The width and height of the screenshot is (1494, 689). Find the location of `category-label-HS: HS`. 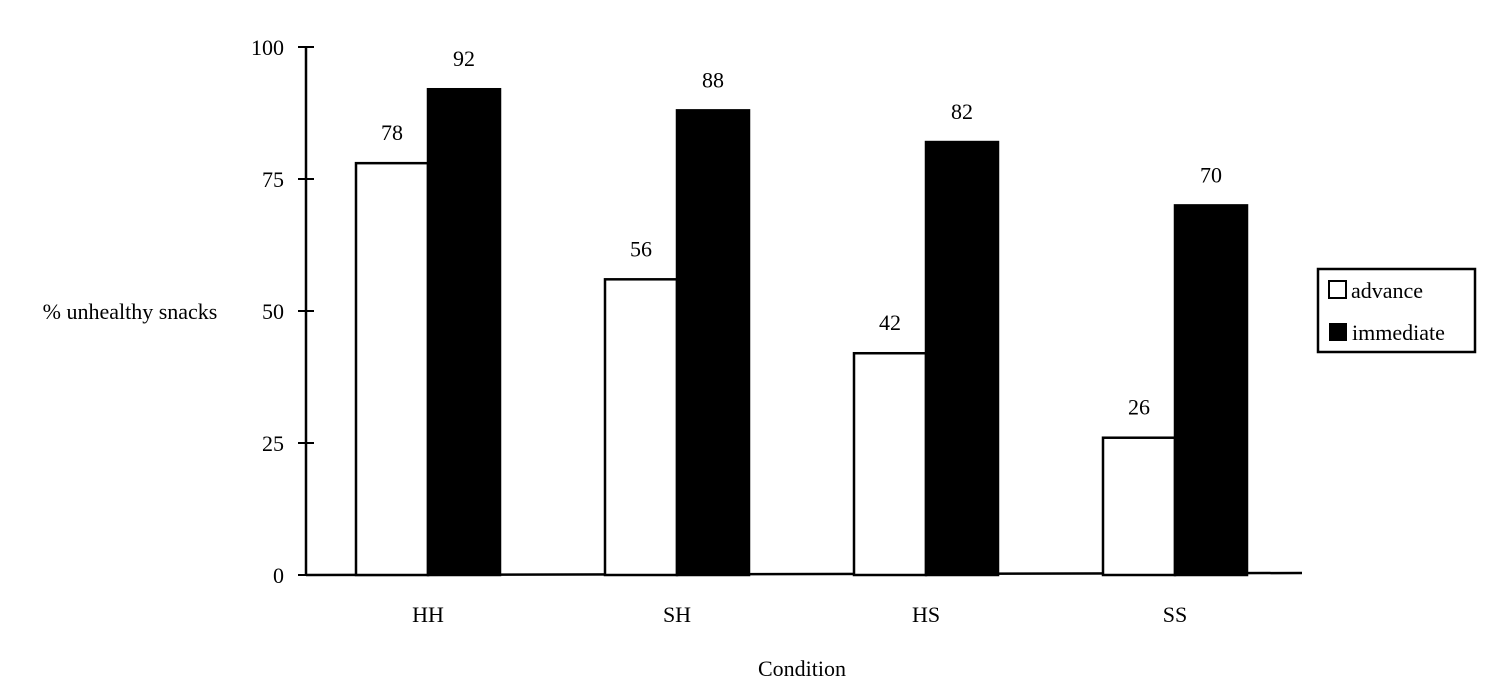

category-label-HS: HS is located at coordinates (926, 614).